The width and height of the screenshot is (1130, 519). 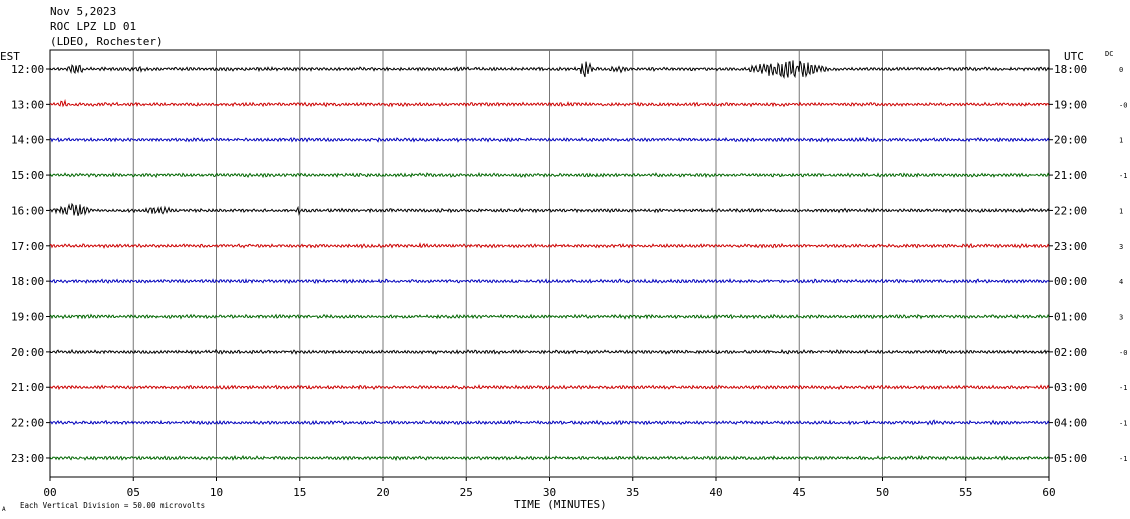 I want to click on est-hour-label: 20:00, so click(x=27, y=352).